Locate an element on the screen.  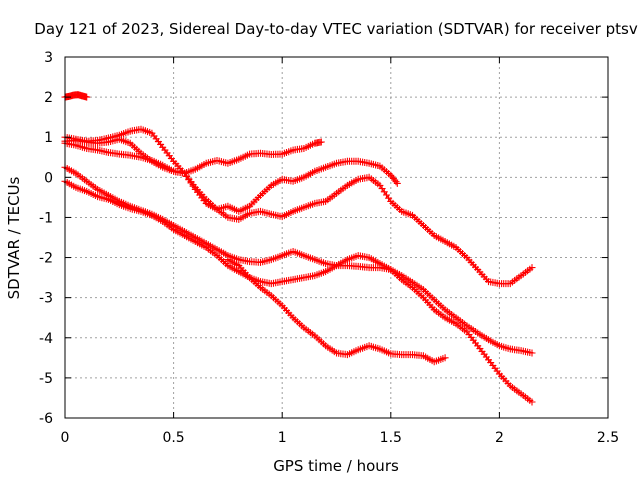
x-tick-label: 1 is located at coordinates (282, 438).